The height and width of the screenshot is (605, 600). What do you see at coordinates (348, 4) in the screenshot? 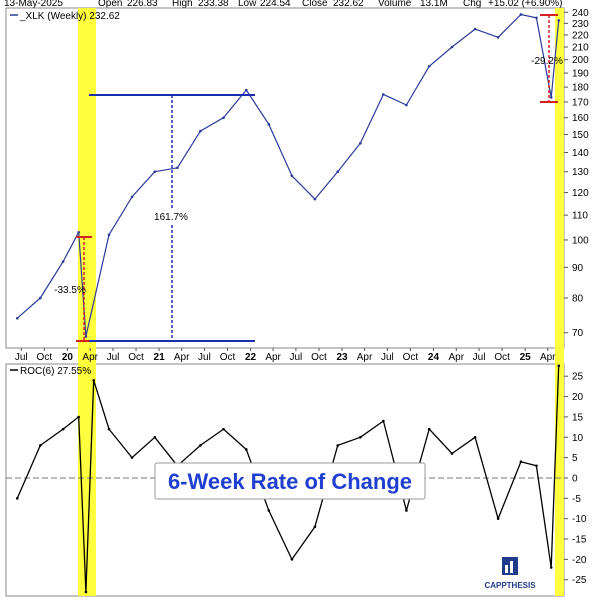
I see `header-close: 232.62` at bounding box center [348, 4].